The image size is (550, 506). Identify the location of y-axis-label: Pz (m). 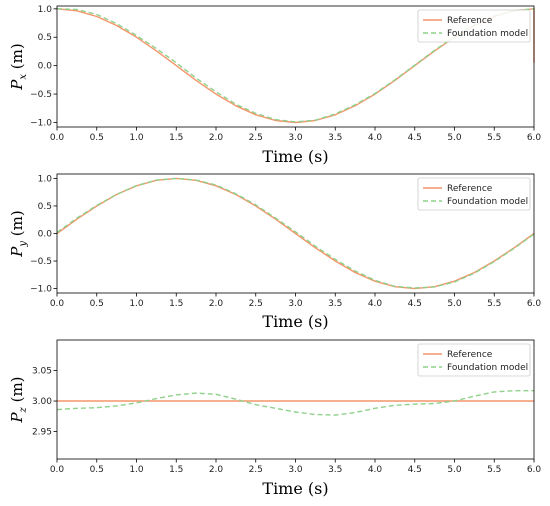
(18, 399).